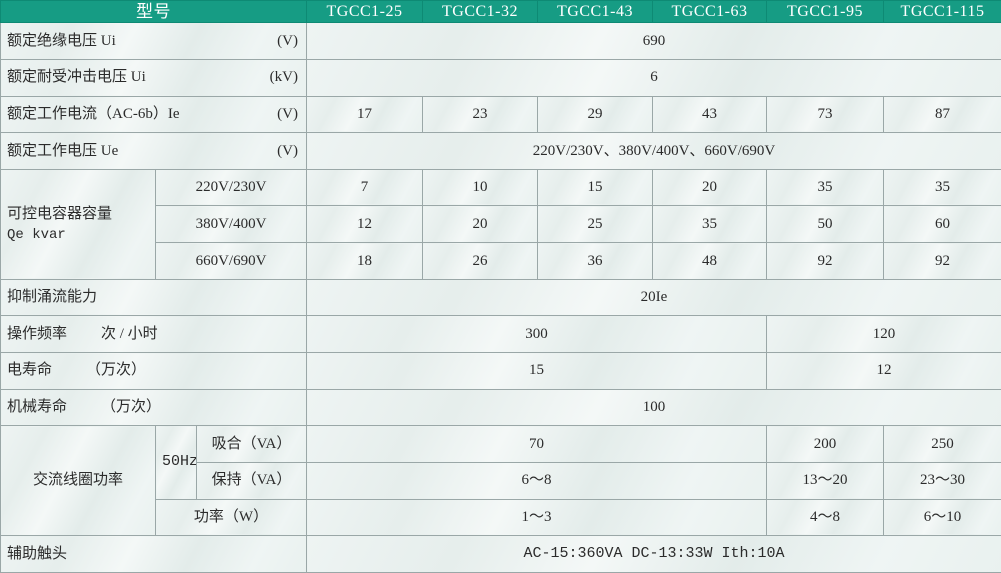 The height and width of the screenshot is (573, 1001). I want to click on label-coil-frequency-50hz: 50Hz, so click(176, 462).